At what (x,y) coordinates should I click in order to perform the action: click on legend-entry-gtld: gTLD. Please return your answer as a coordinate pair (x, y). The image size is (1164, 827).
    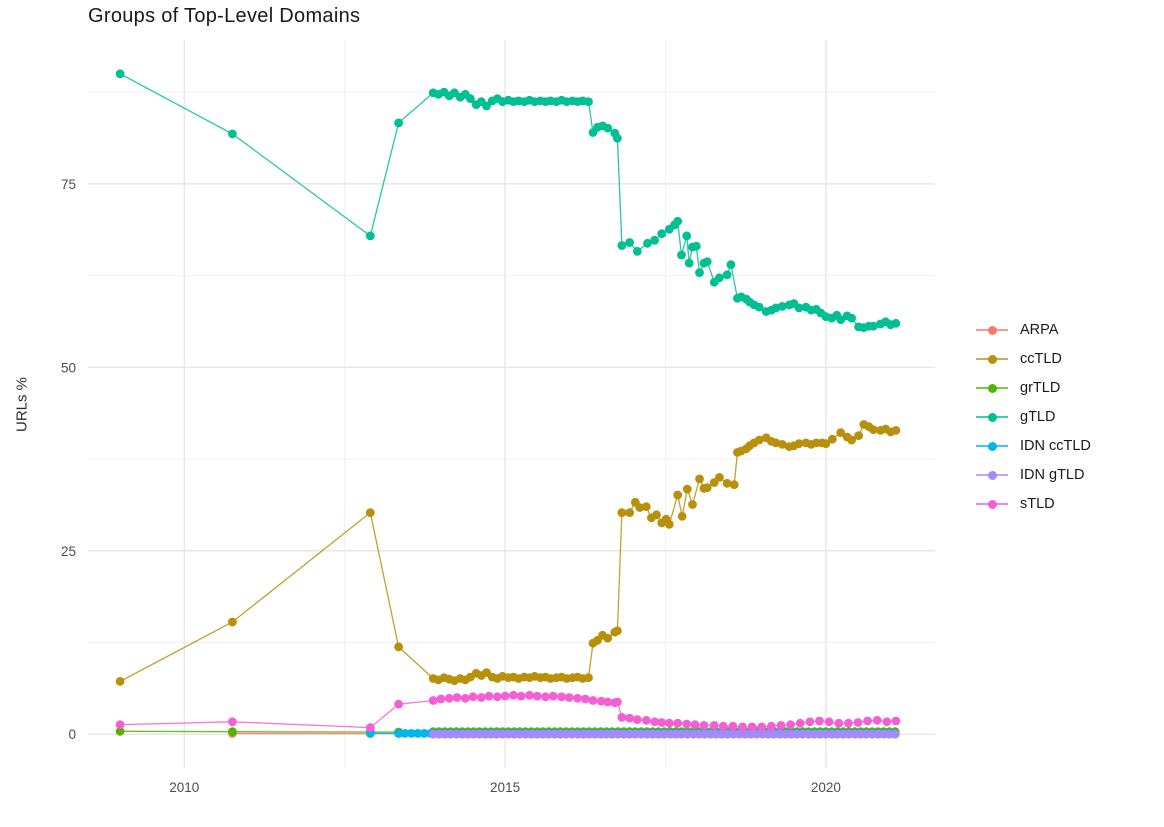
    Looking at the image, I should click on (1032, 417).